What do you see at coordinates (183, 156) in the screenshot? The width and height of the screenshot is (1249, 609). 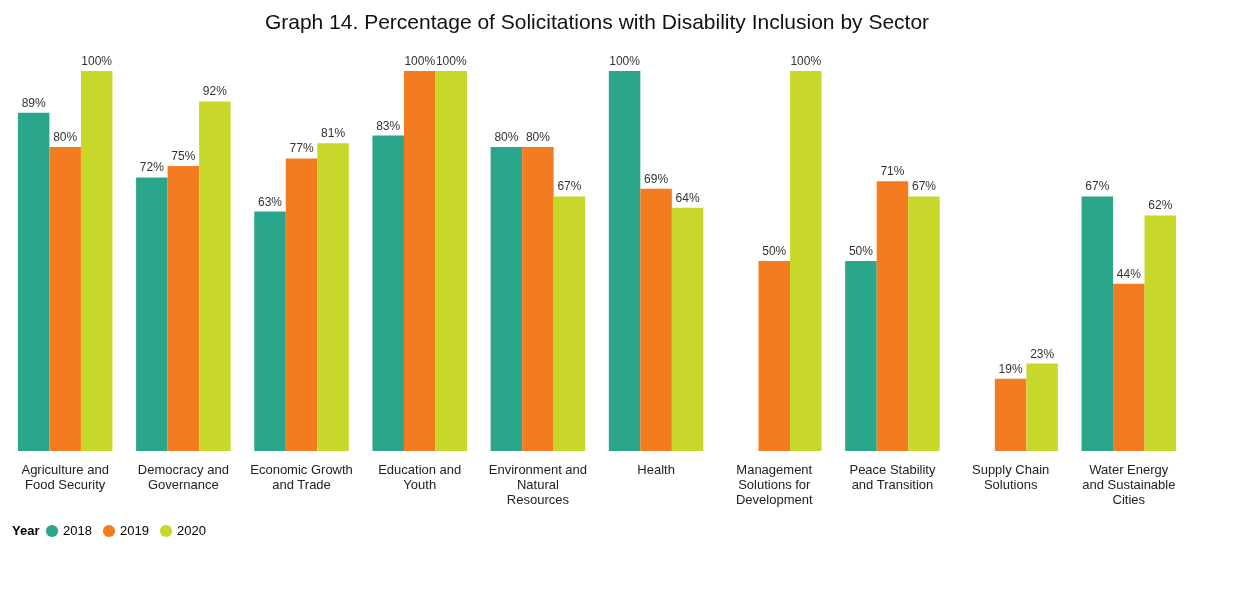 I see `data-label: 75%` at bounding box center [183, 156].